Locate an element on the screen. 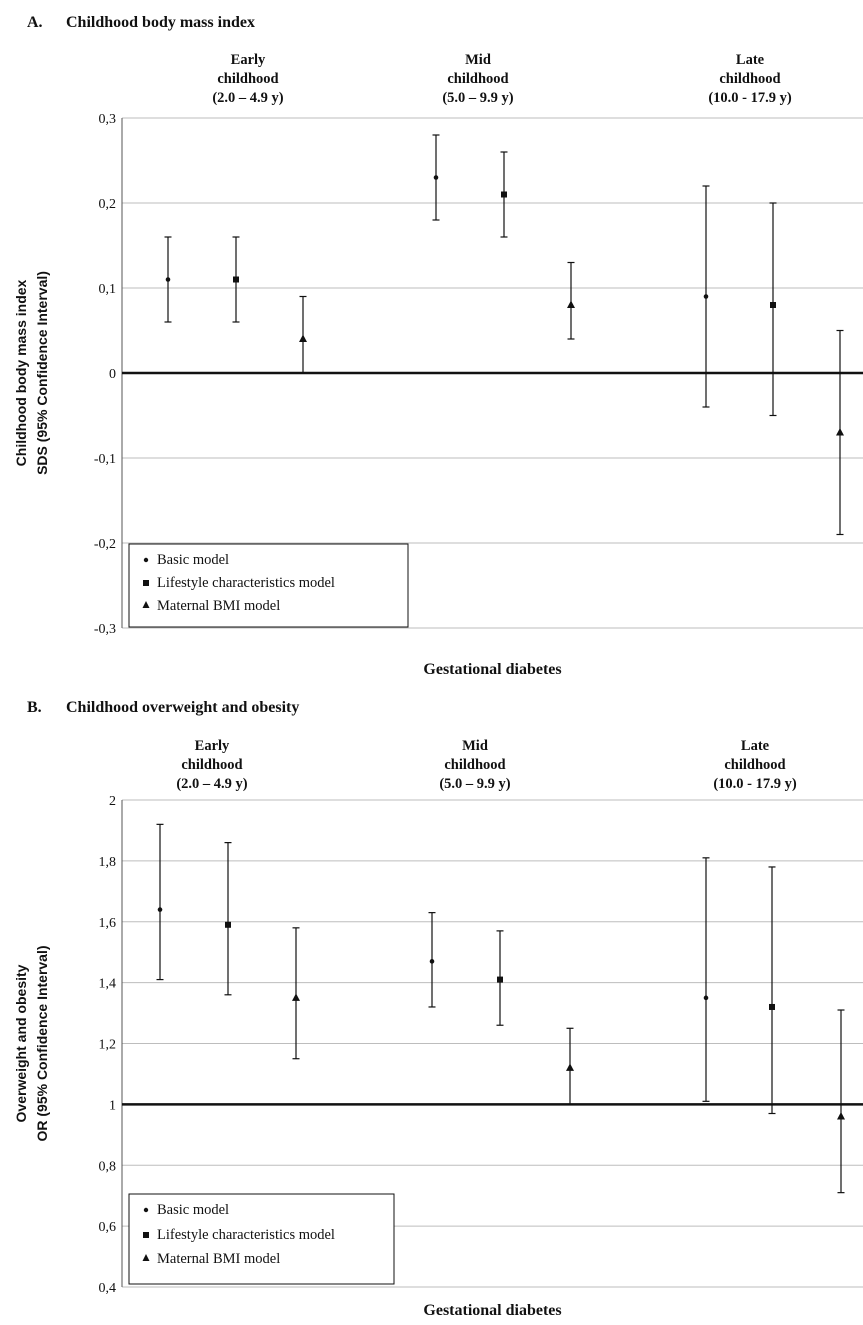 The height and width of the screenshot is (1325, 863). panel-b-ylabel-line-1: Overweight and obesity is located at coordinates (21, 1043).